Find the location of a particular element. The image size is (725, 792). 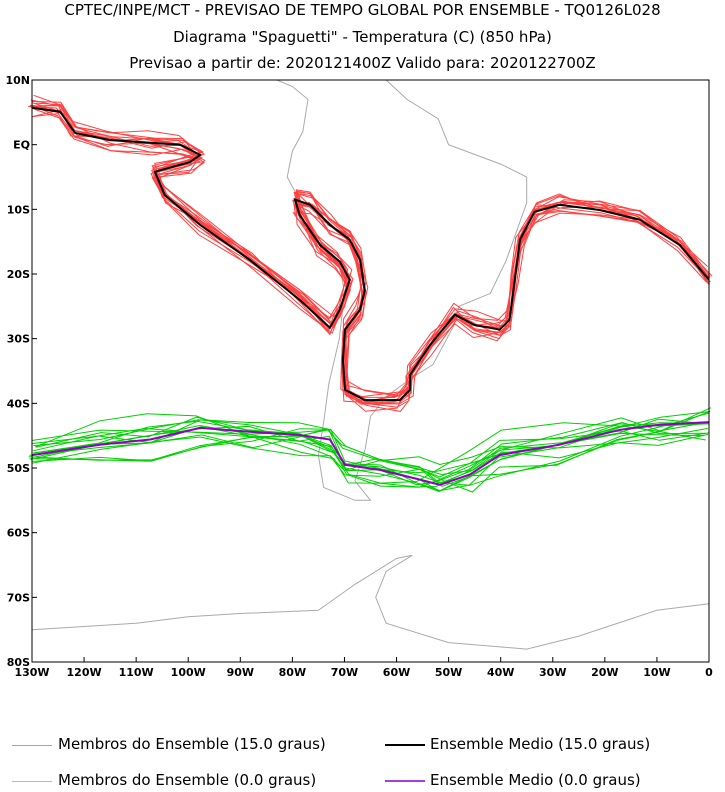

legend-mean-15: Ensemble Medio (15.0 graus) is located at coordinates (540, 744).